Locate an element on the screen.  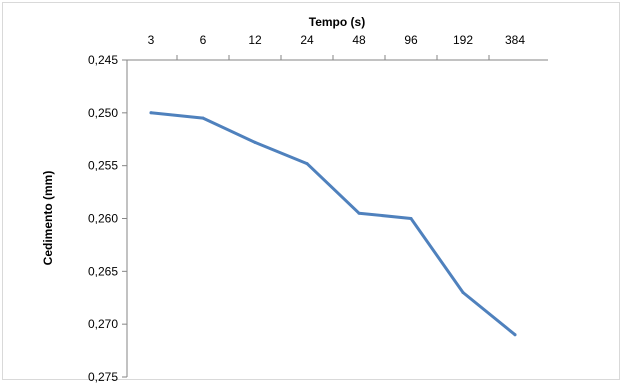
y-tick-label: 0,255 is located at coordinates (103, 166).